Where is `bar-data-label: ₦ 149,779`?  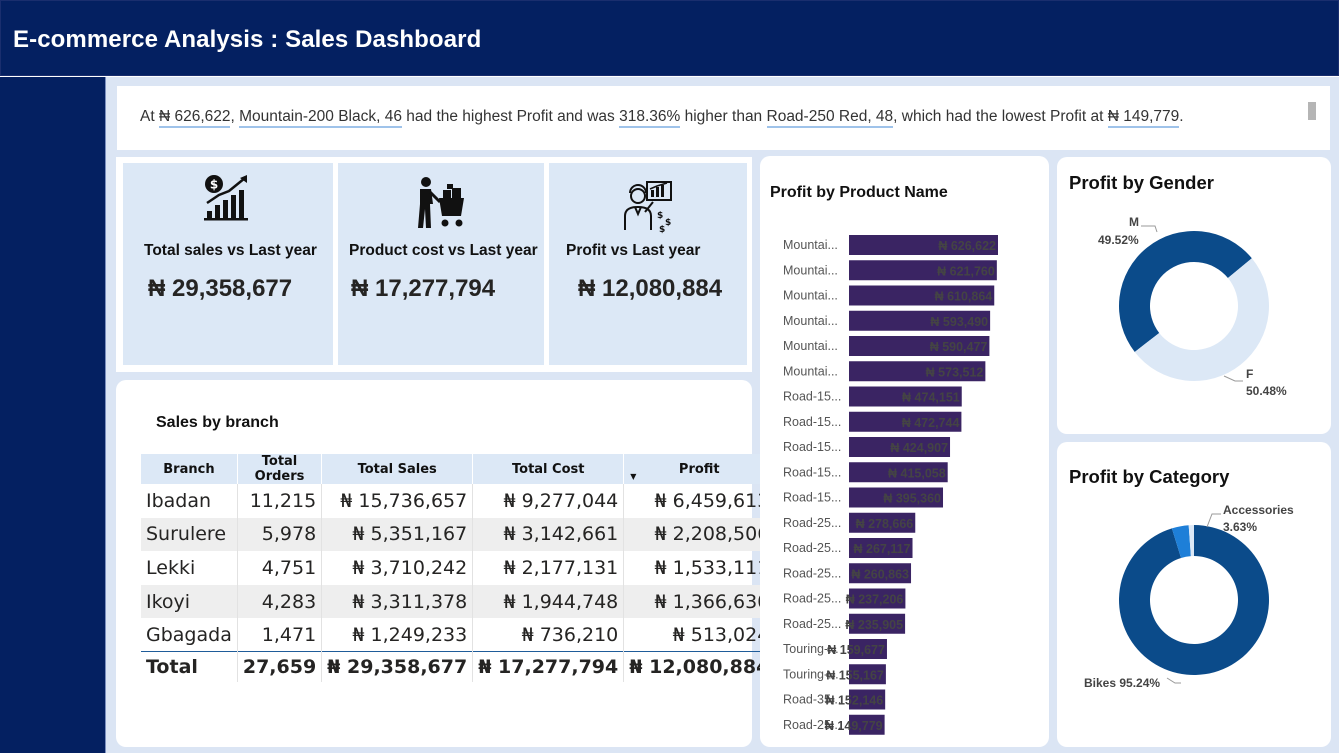
bar-data-label: ₦ 149,779 is located at coordinates (854, 726).